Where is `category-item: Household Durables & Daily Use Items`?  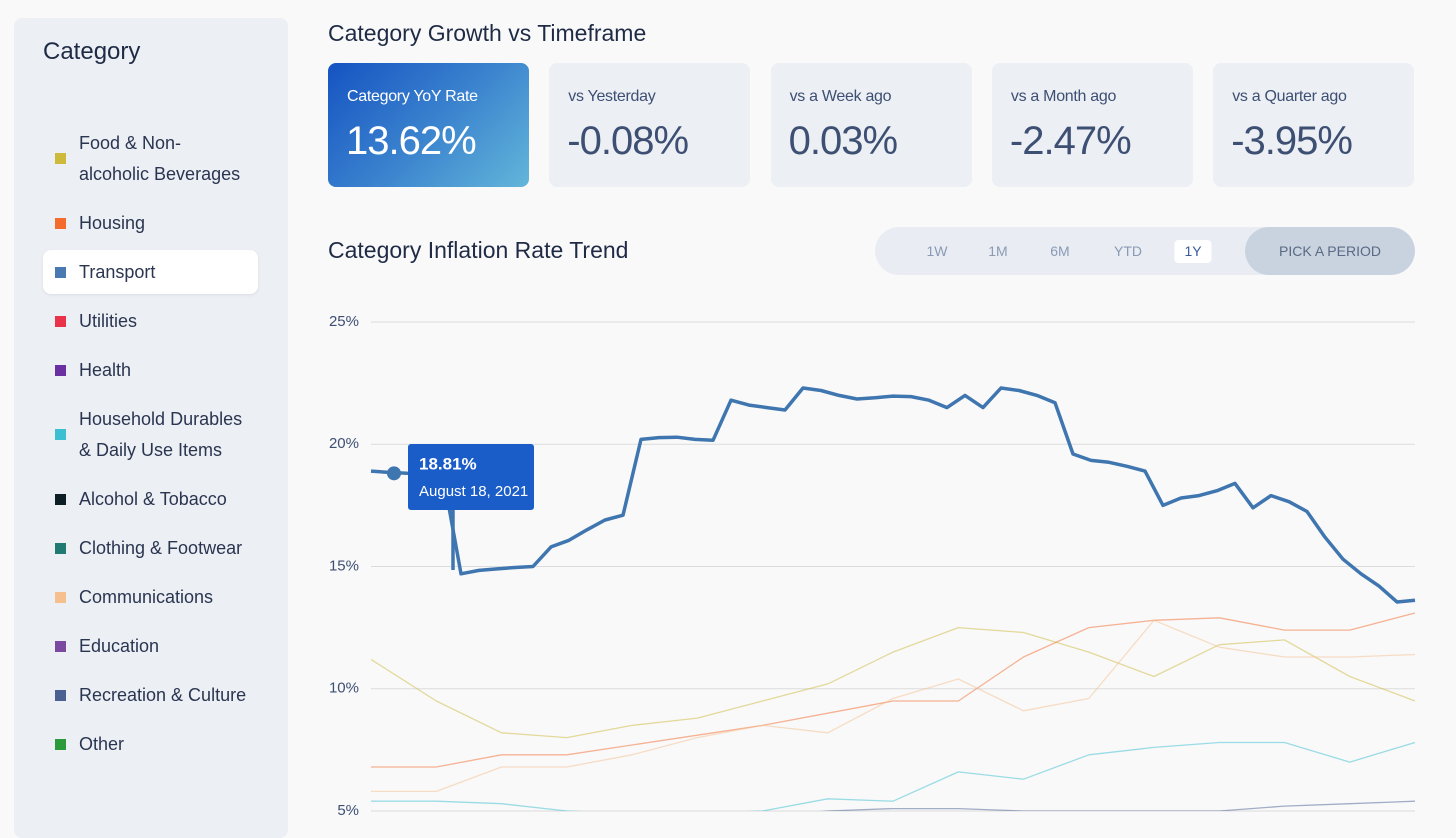
category-item: Household Durables & Daily Use Items is located at coordinates (150, 434).